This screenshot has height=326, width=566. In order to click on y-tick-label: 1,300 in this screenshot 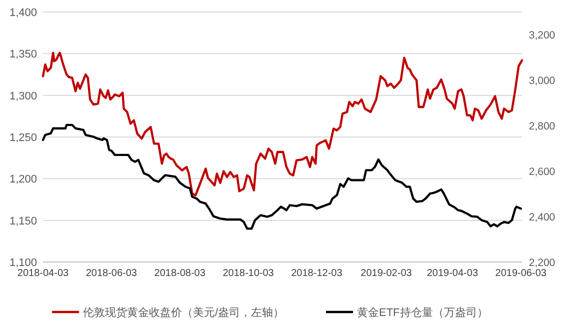, I will do `click(23, 96)`.